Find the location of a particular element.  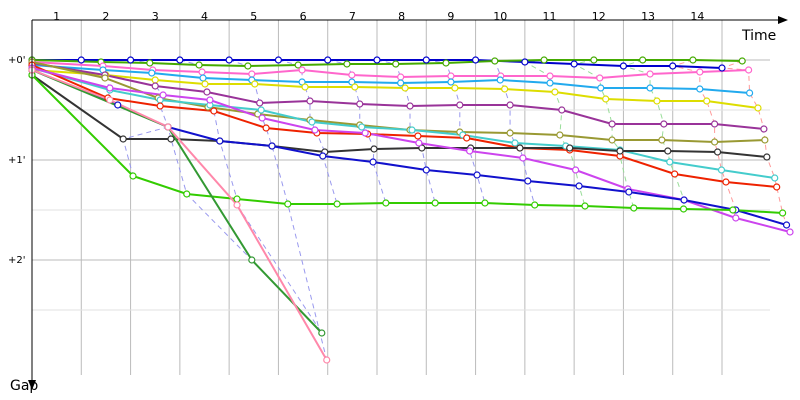

x-tick-label: 12 is located at coordinates (599, 16).